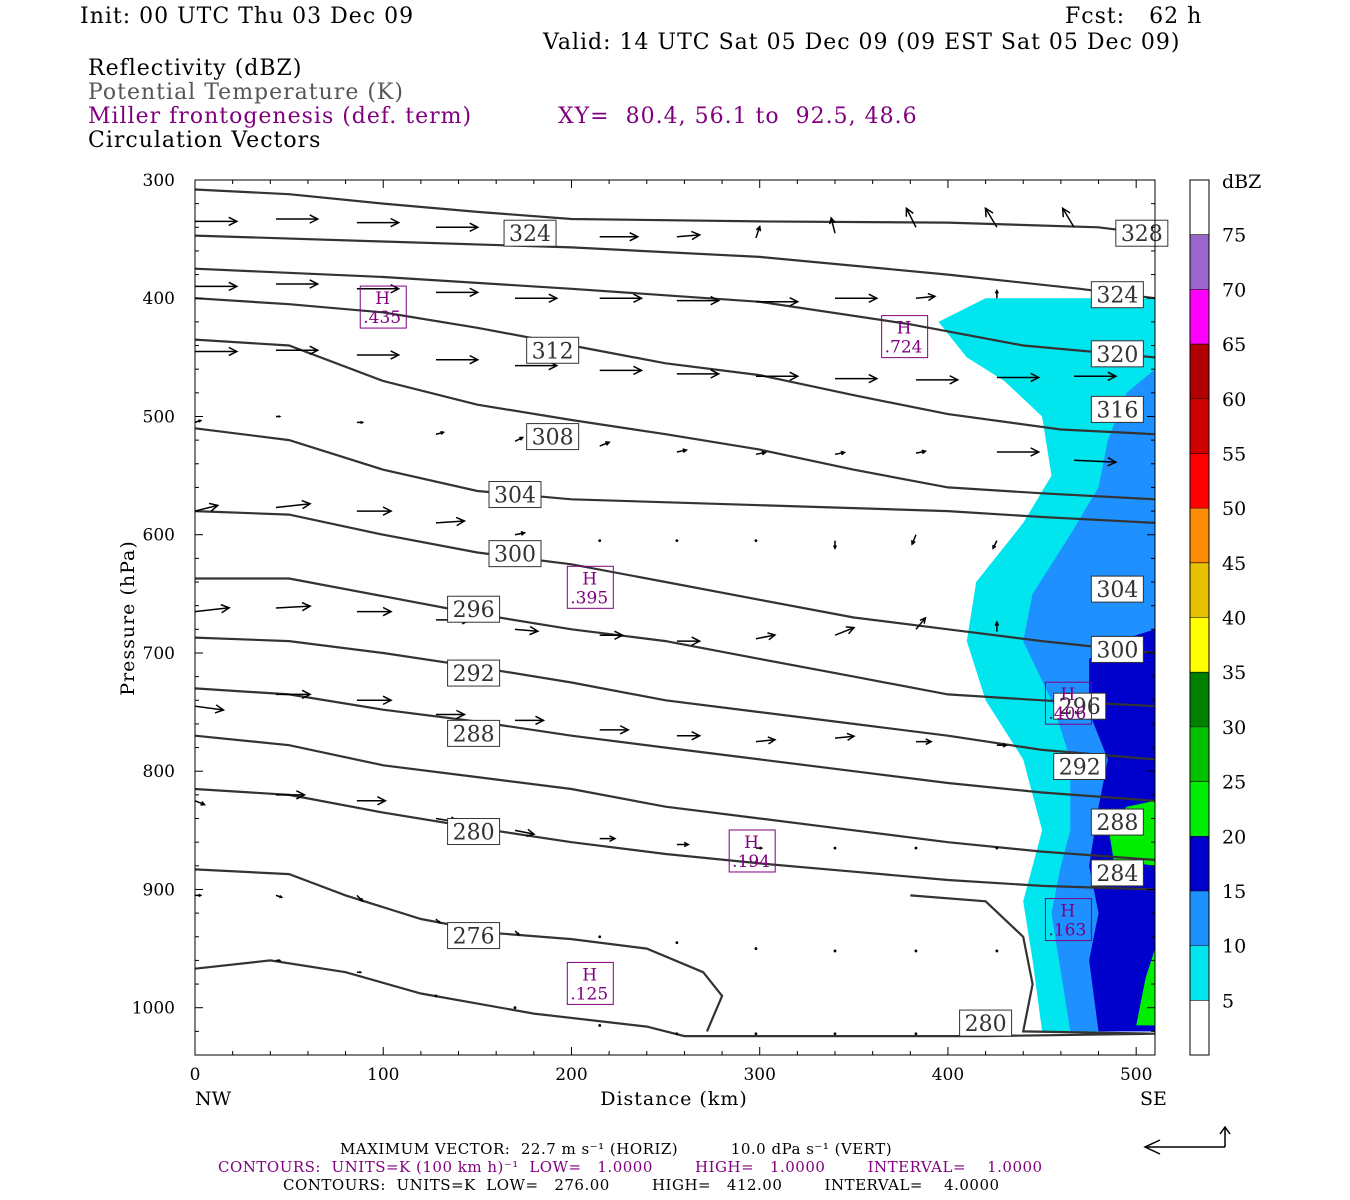  Describe the element at coordinates (1234, 783) in the screenshot. I see `colorbar-level-label: 25` at that location.